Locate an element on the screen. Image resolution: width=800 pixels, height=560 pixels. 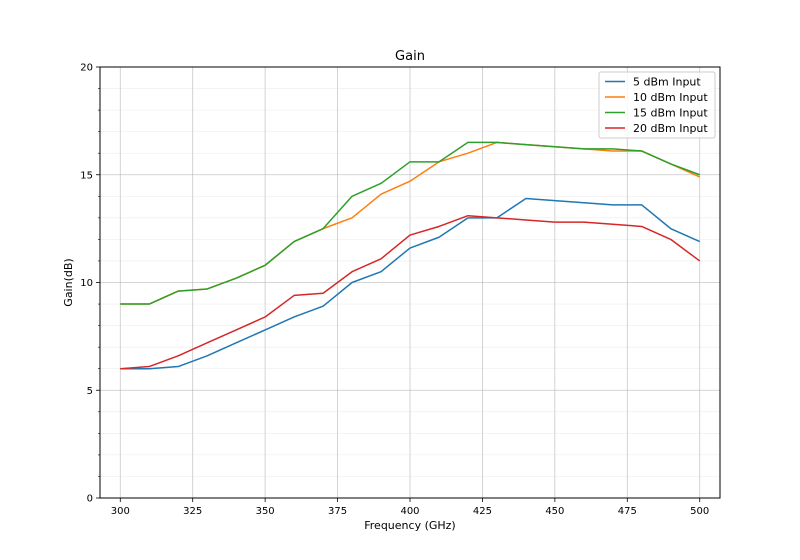
legend-label: 20 dBm Input is located at coordinates (670, 128).